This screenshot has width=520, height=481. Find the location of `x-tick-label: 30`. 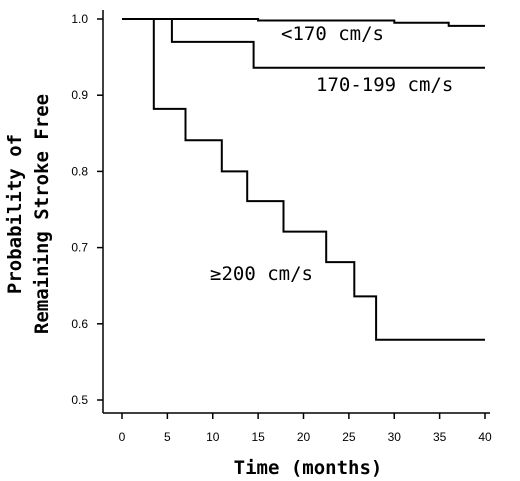

x-tick-label: 30 is located at coordinates (395, 437).